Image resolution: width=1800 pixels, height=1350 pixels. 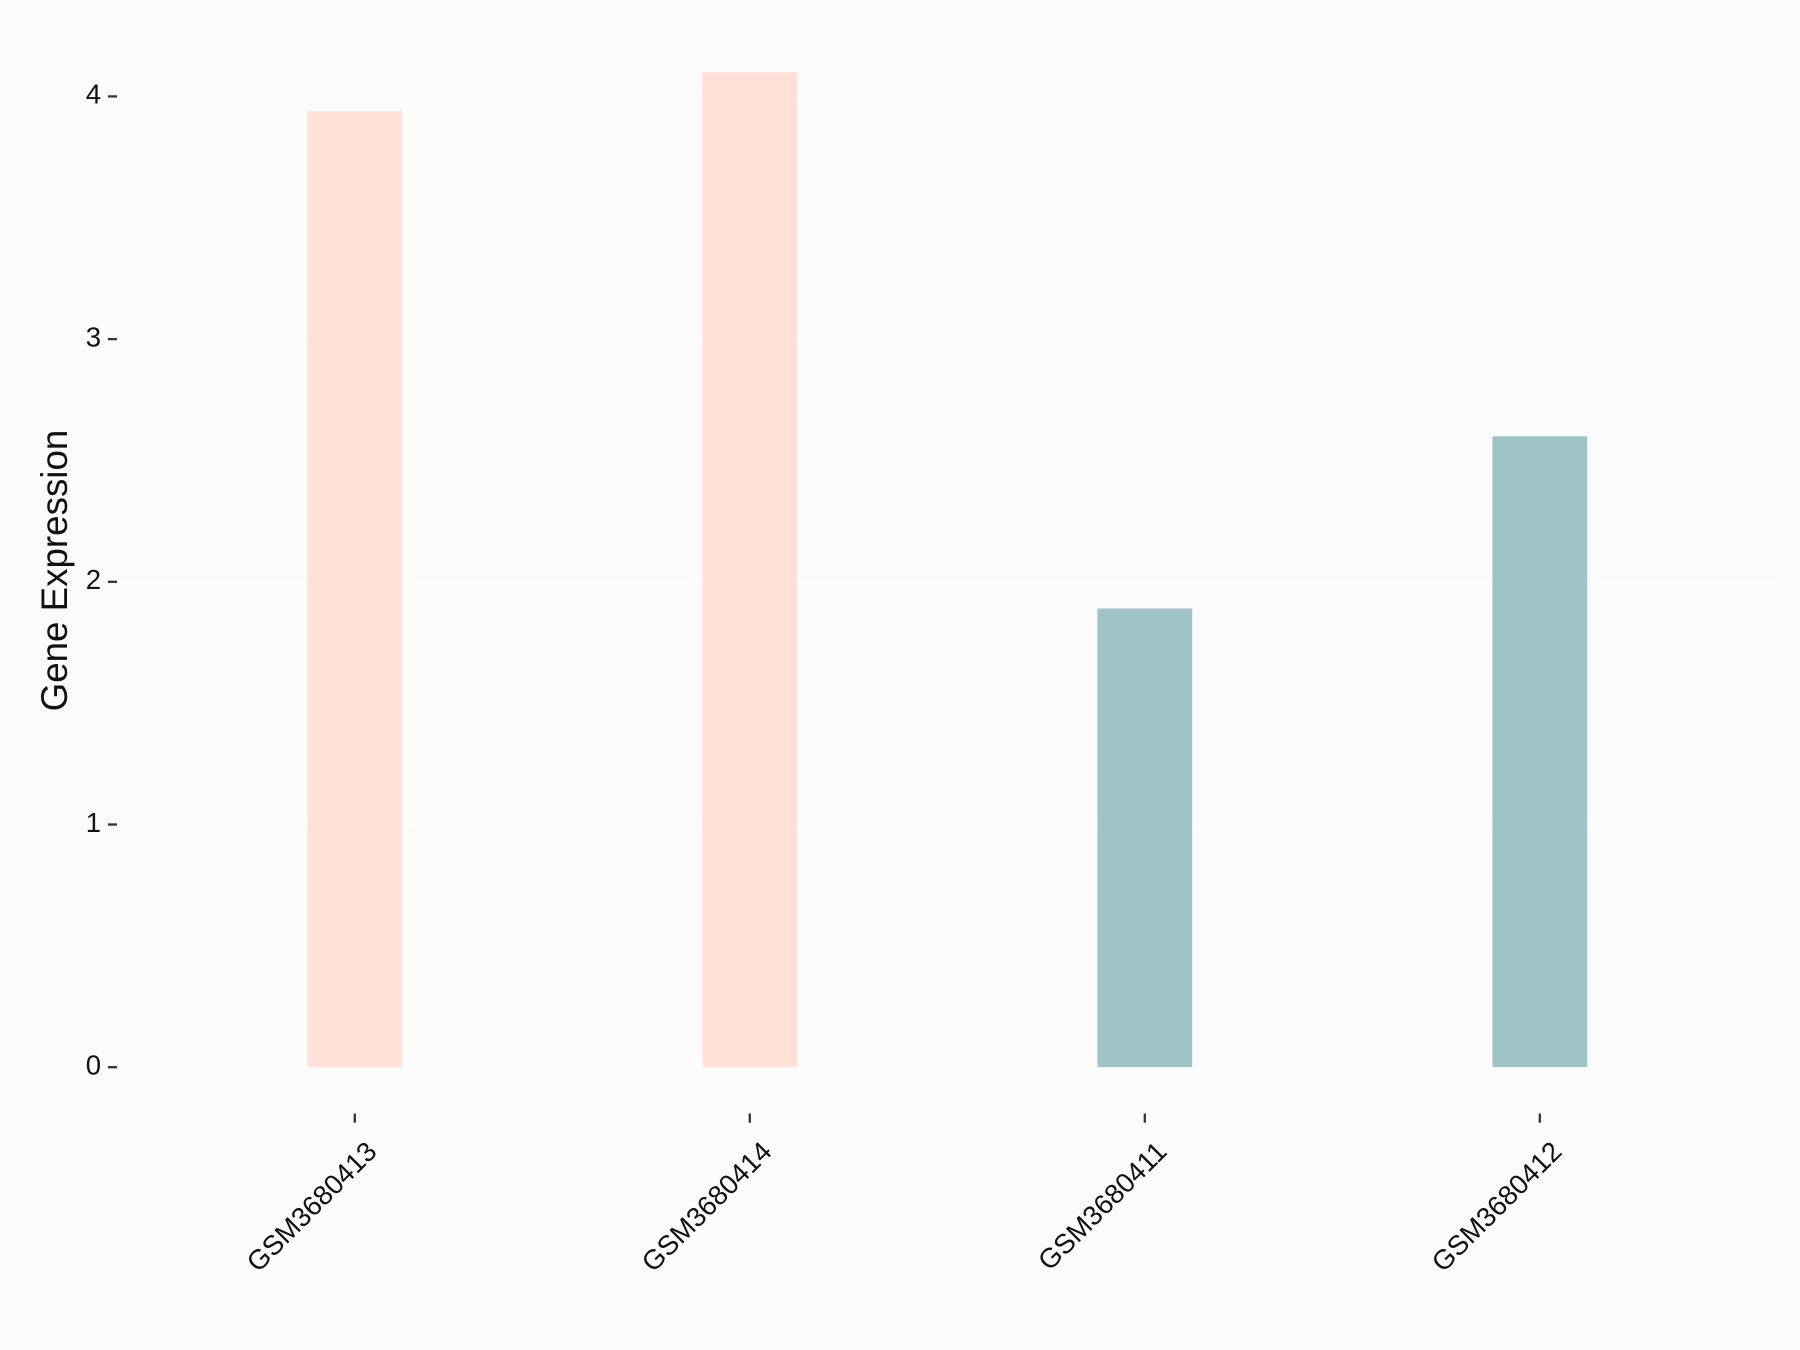 What do you see at coordinates (93, 94) in the screenshot?
I see `y-tick-label: 4` at bounding box center [93, 94].